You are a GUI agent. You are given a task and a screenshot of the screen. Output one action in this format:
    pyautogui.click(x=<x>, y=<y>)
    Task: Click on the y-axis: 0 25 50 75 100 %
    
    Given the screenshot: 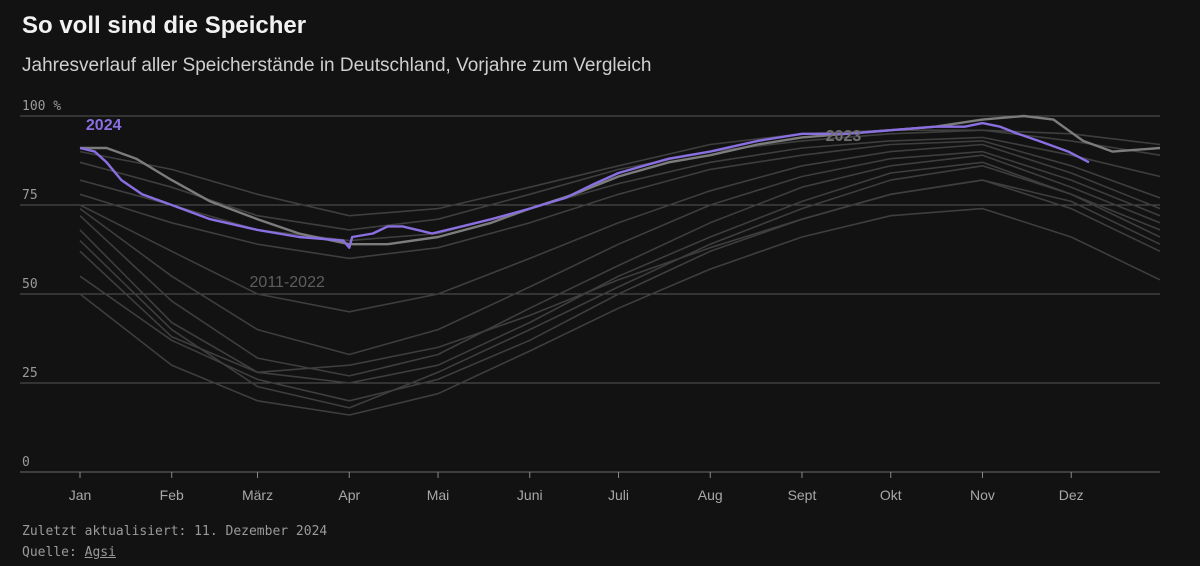 What is the action you would take?
    pyautogui.click(x=41, y=284)
    